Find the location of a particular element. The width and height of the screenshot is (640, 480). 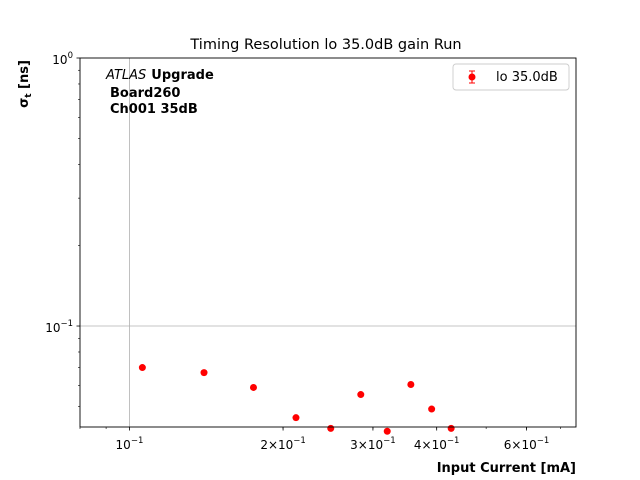

annotation-atlas: ATLAS is located at coordinates (125, 75).